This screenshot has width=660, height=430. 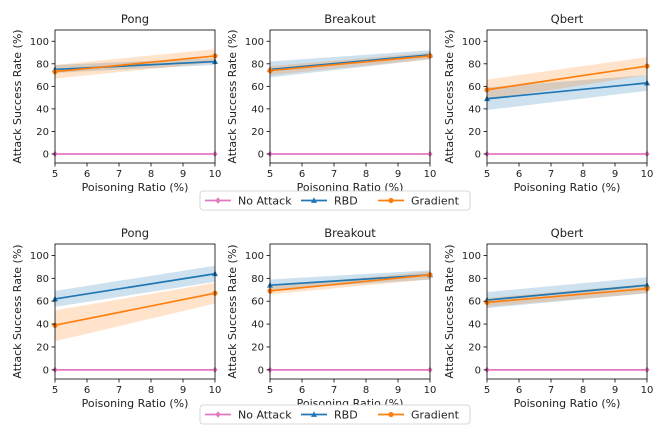 I want to click on legend-item-rbd: RBD, so click(x=329, y=201).